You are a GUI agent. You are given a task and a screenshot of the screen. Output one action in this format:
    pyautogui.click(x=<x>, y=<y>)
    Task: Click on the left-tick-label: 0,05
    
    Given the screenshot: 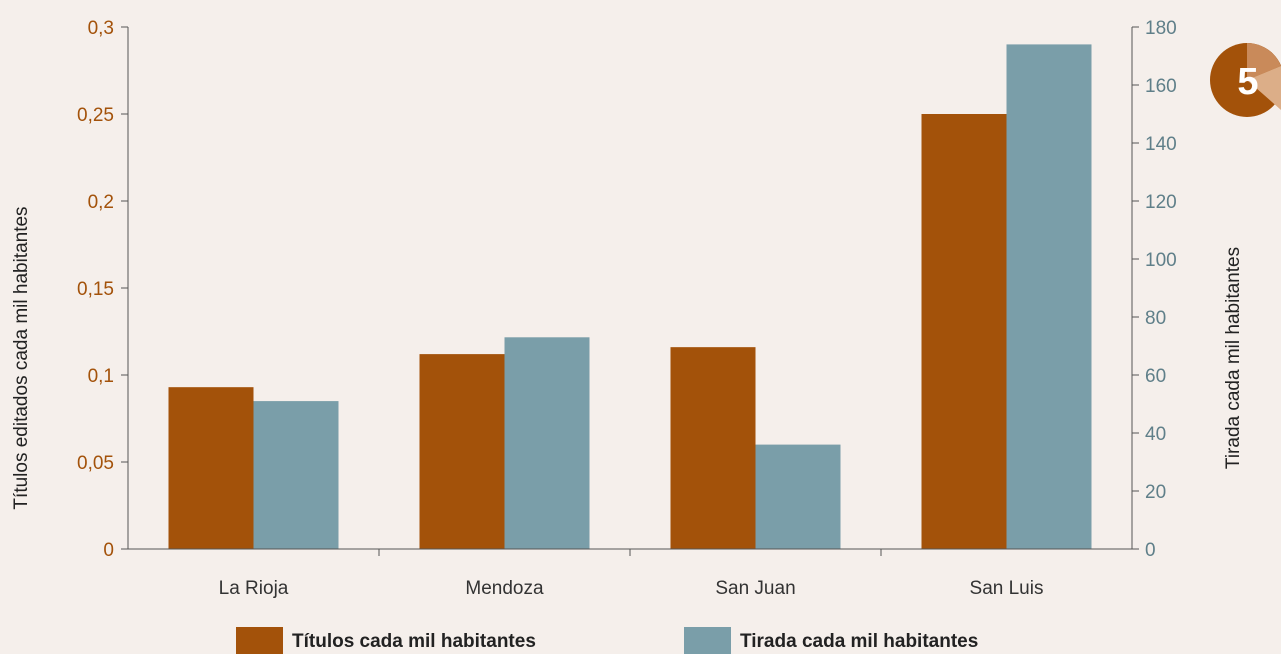 What is the action you would take?
    pyautogui.click(x=95, y=463)
    